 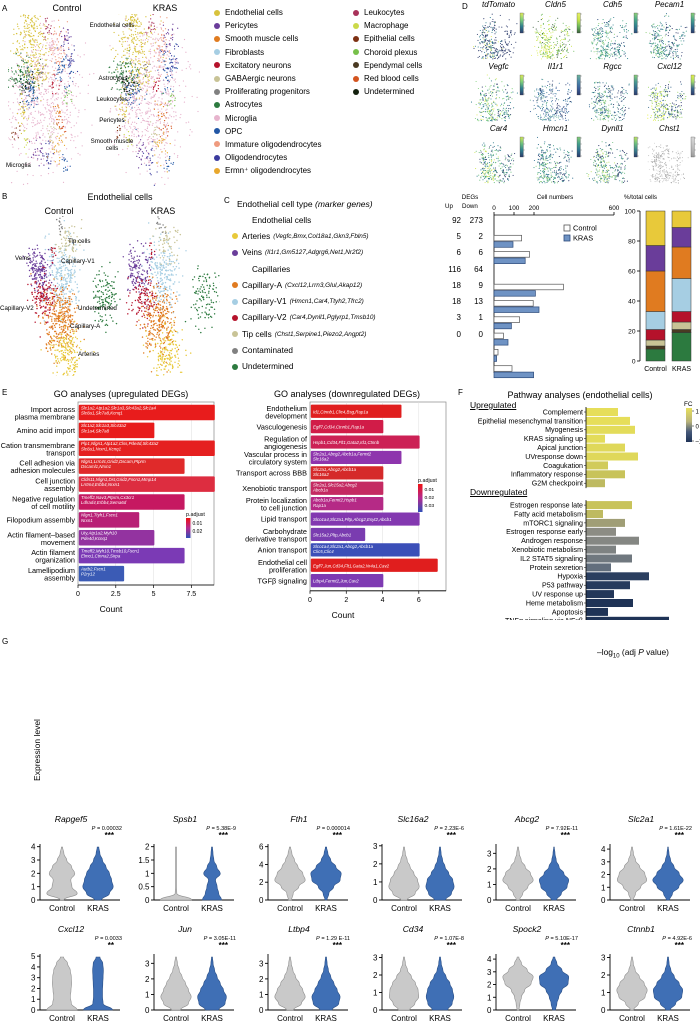 I want to click on panel-a-legend-item: Endothelial cells, so click(x=268, y=12).